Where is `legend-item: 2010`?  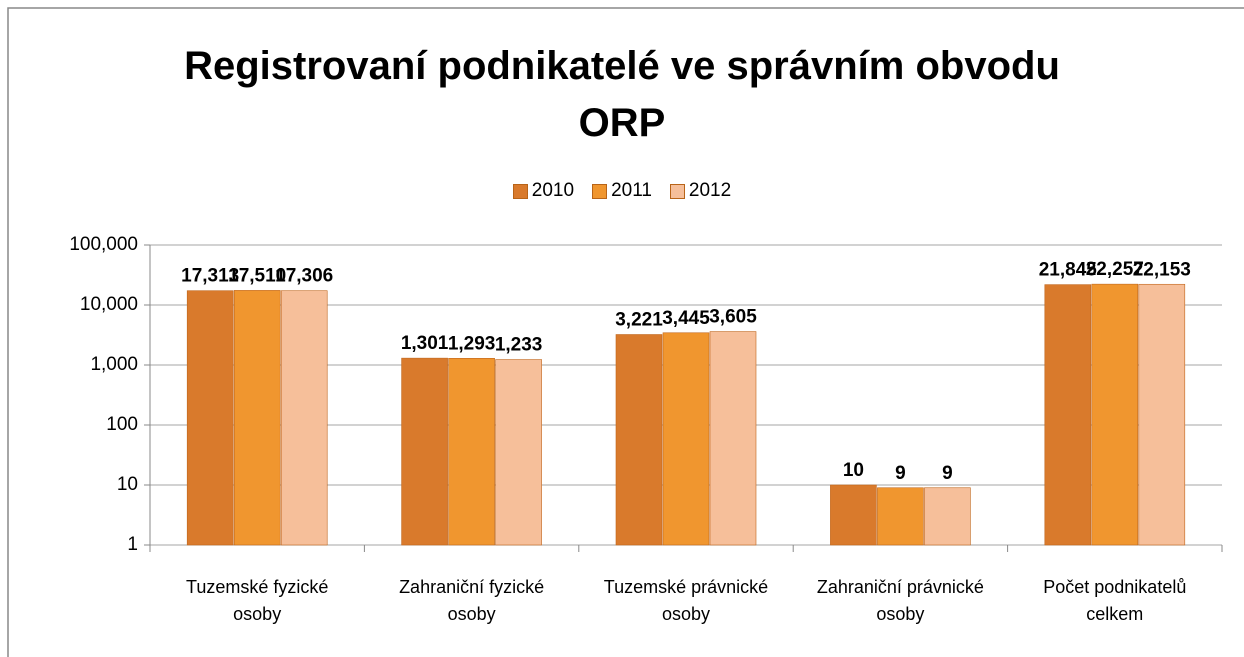
legend-item: 2010 is located at coordinates (543, 191).